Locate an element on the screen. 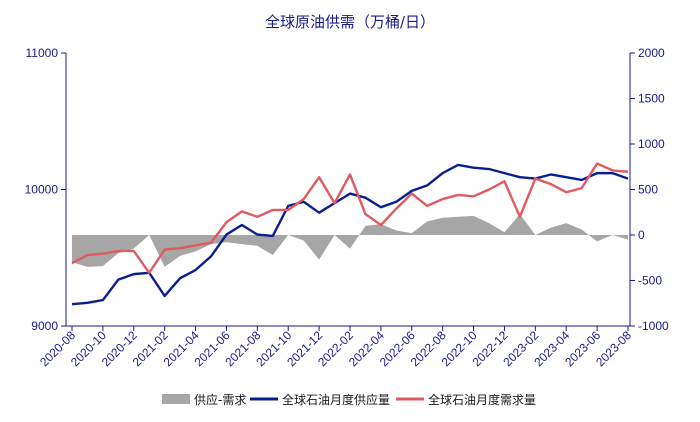 The width and height of the screenshot is (700, 422). right-tick-label-1: -500 is located at coordinates (650, 281).